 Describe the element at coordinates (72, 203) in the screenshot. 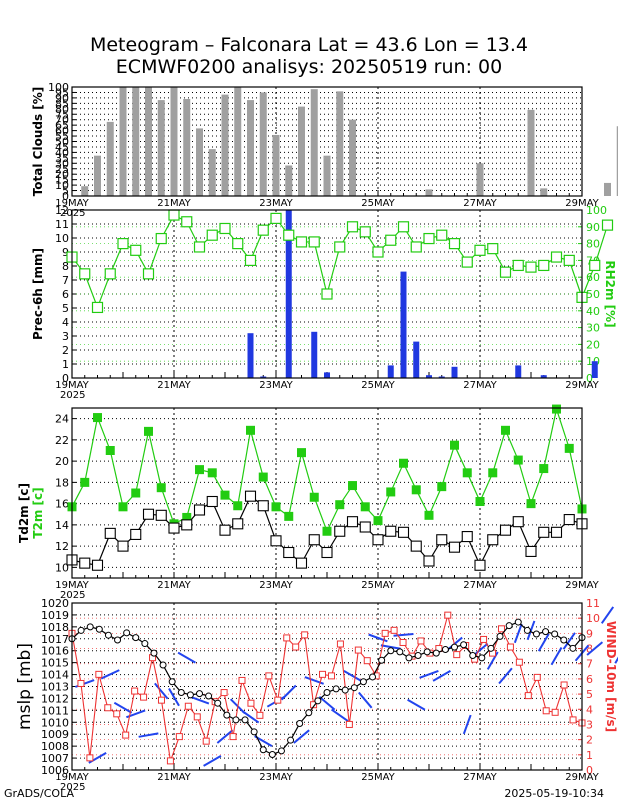

I see `x-tick-label: 19MAY` at that location.